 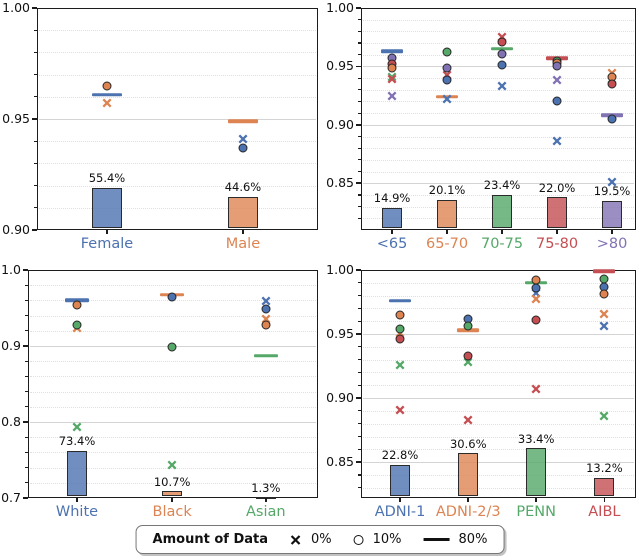 I want to click on marker-line-red, so click(x=604, y=271).